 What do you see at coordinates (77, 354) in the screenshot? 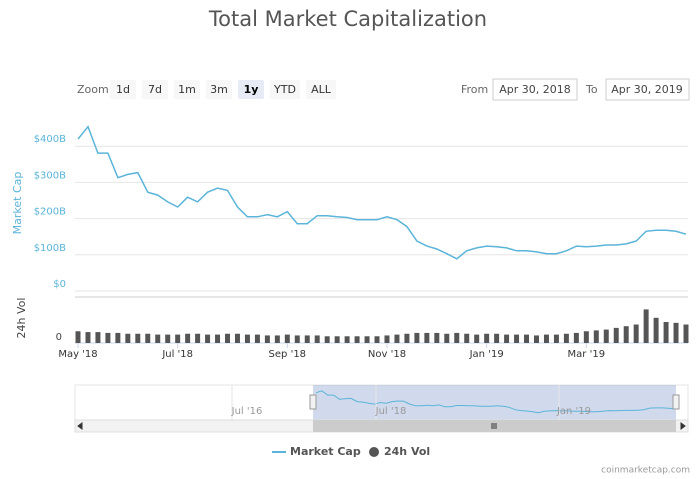
I see `x-tick-label: May '18` at bounding box center [77, 354].